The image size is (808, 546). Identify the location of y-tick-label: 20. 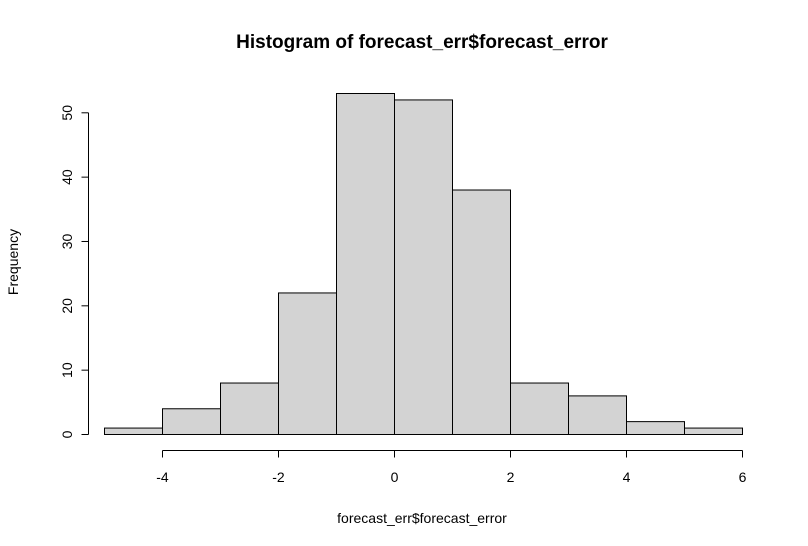
(67, 306).